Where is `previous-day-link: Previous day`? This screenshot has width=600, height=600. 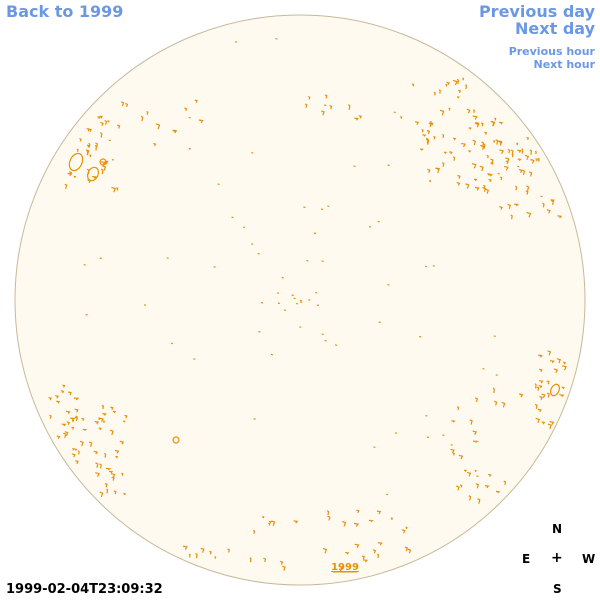
previous-day-link: Previous day is located at coordinates (536, 11).